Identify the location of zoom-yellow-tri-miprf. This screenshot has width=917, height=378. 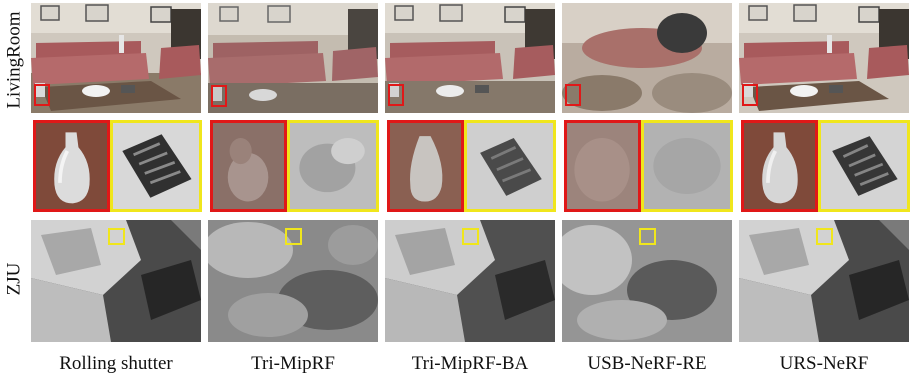
(333, 166).